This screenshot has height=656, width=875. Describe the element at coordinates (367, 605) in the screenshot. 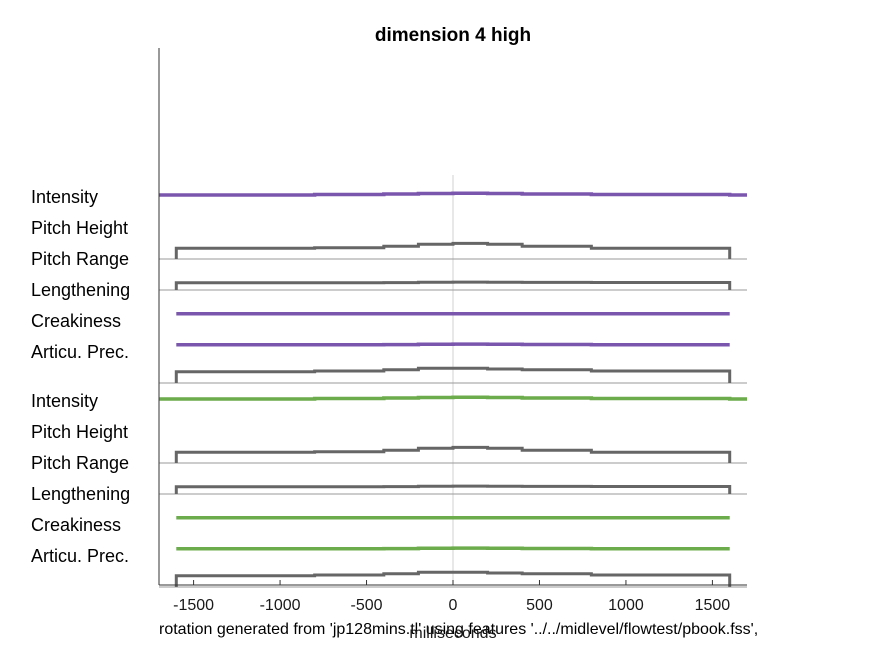

I see `x-tick-label: -500` at that location.